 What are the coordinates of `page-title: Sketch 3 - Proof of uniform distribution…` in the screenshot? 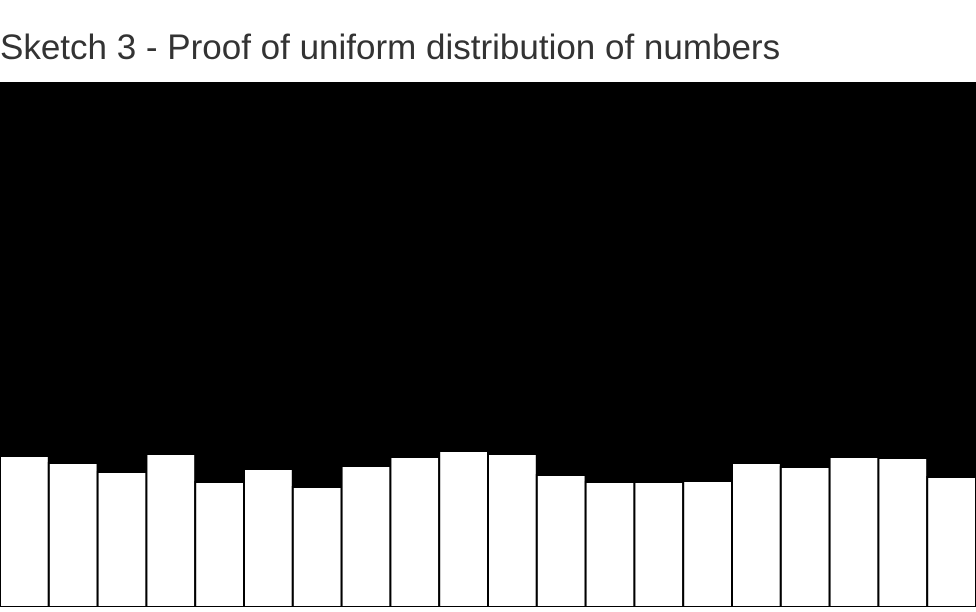 It's located at (390, 47).